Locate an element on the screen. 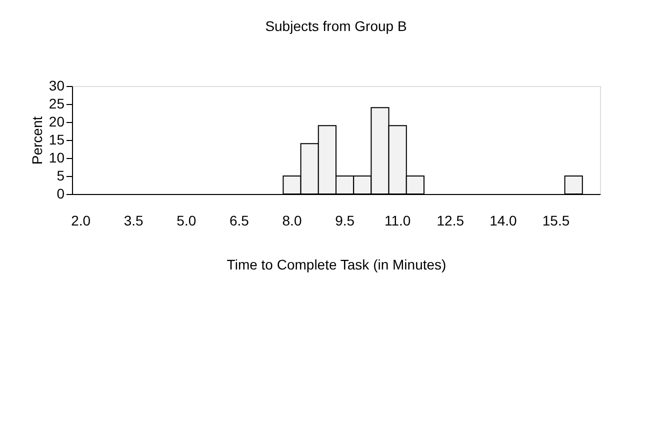 The width and height of the screenshot is (668, 424). y-axis-title: Percent is located at coordinates (36, 140).